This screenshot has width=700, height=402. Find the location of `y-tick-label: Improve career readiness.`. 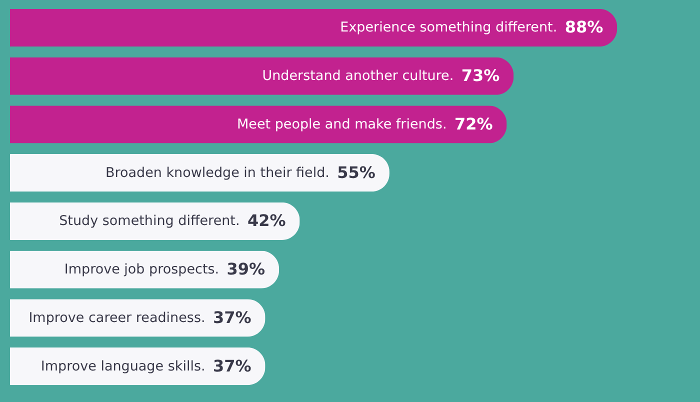

y-tick-label: Improve career readiness. is located at coordinates (117, 318).